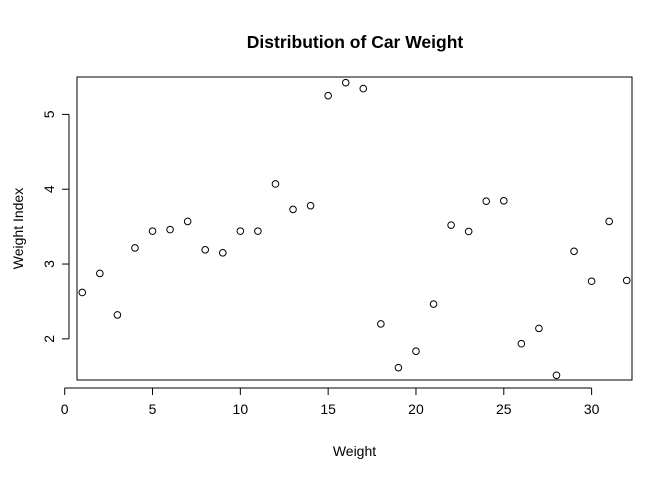 The image size is (672, 480). Describe the element at coordinates (241, 409) in the screenshot. I see `x-tick-label: 10` at that location.